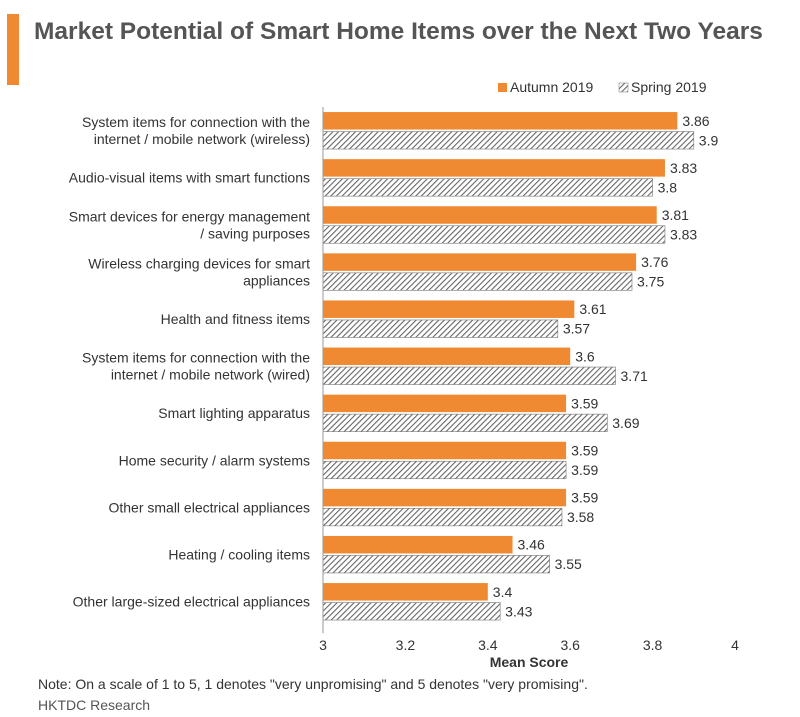 The image size is (800, 717). I want to click on x-axis-title: Mean Score, so click(529, 662).